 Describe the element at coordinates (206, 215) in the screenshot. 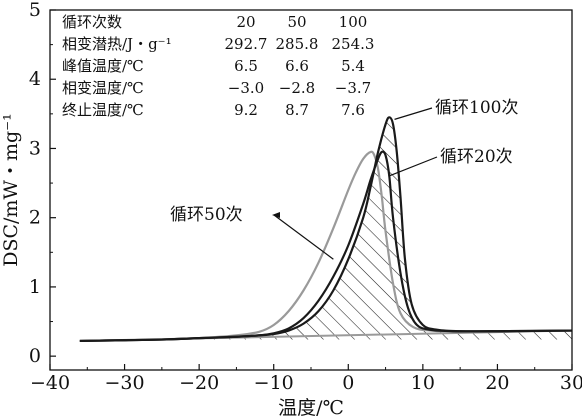

I see `annotation-label: 循环50次` at that location.